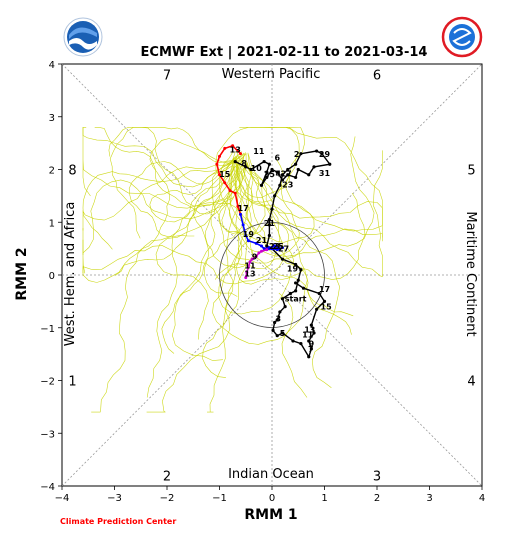  What do you see at coordinates (324, 289) in the screenshot?
I see `observed-day-label: 17` at bounding box center [324, 289].